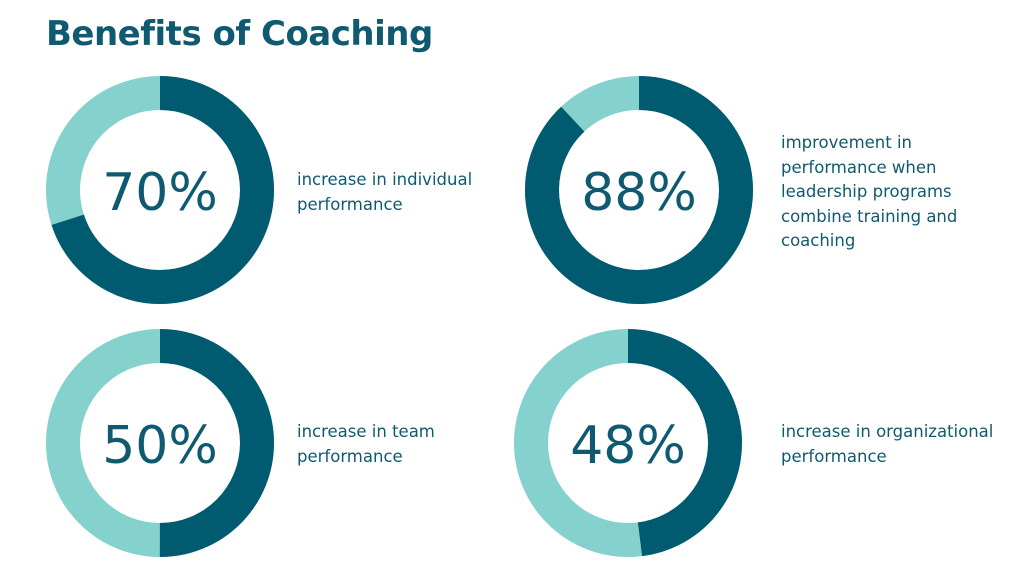 Image resolution: width=1024 pixels, height=576 pixels. I want to click on description-line: coaching, so click(818, 240).